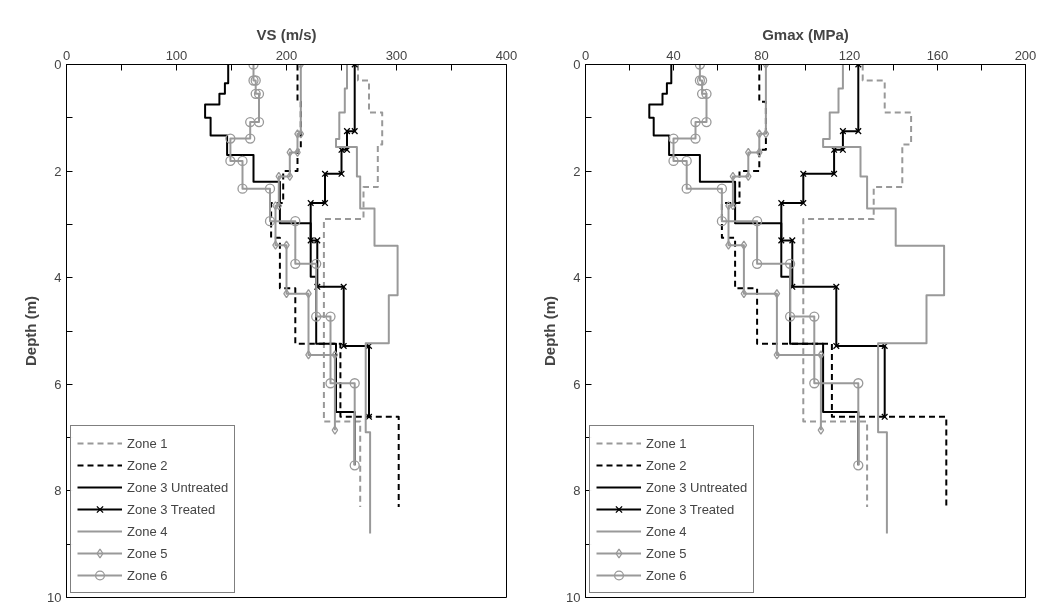 Image resolution: width=1039 pixels, height=607 pixels. Describe the element at coordinates (396, 55) in the screenshot. I see `x-tick-label: 300` at that location.